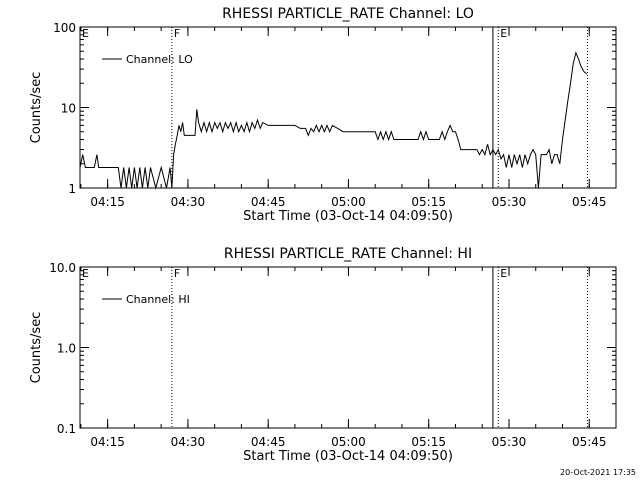  What do you see at coordinates (62, 268) in the screenshot?
I see `y-tick-label: 10.0` at bounding box center [62, 268].